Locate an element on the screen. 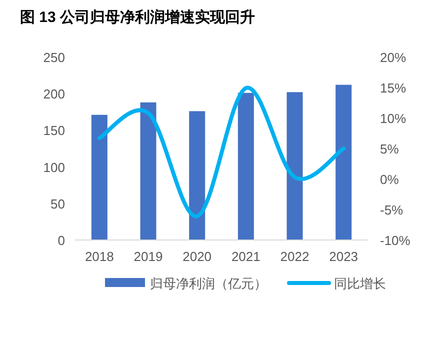 The width and height of the screenshot is (443, 344). x-tick-label: 2018 is located at coordinates (99, 256).